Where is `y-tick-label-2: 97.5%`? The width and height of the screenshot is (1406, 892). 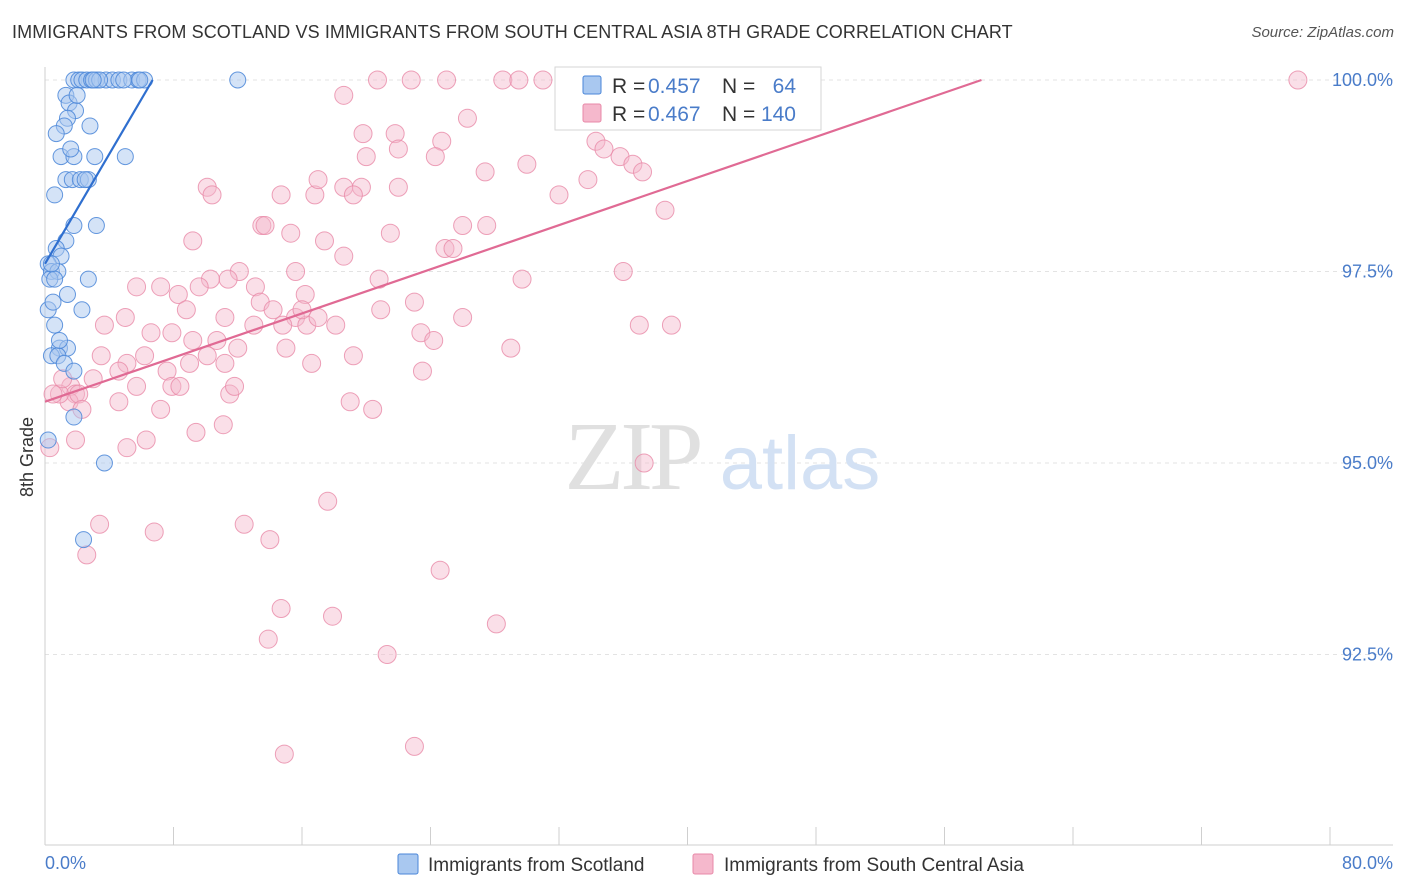
y-tick-label-2: 97.5% is located at coordinates (1367, 272).